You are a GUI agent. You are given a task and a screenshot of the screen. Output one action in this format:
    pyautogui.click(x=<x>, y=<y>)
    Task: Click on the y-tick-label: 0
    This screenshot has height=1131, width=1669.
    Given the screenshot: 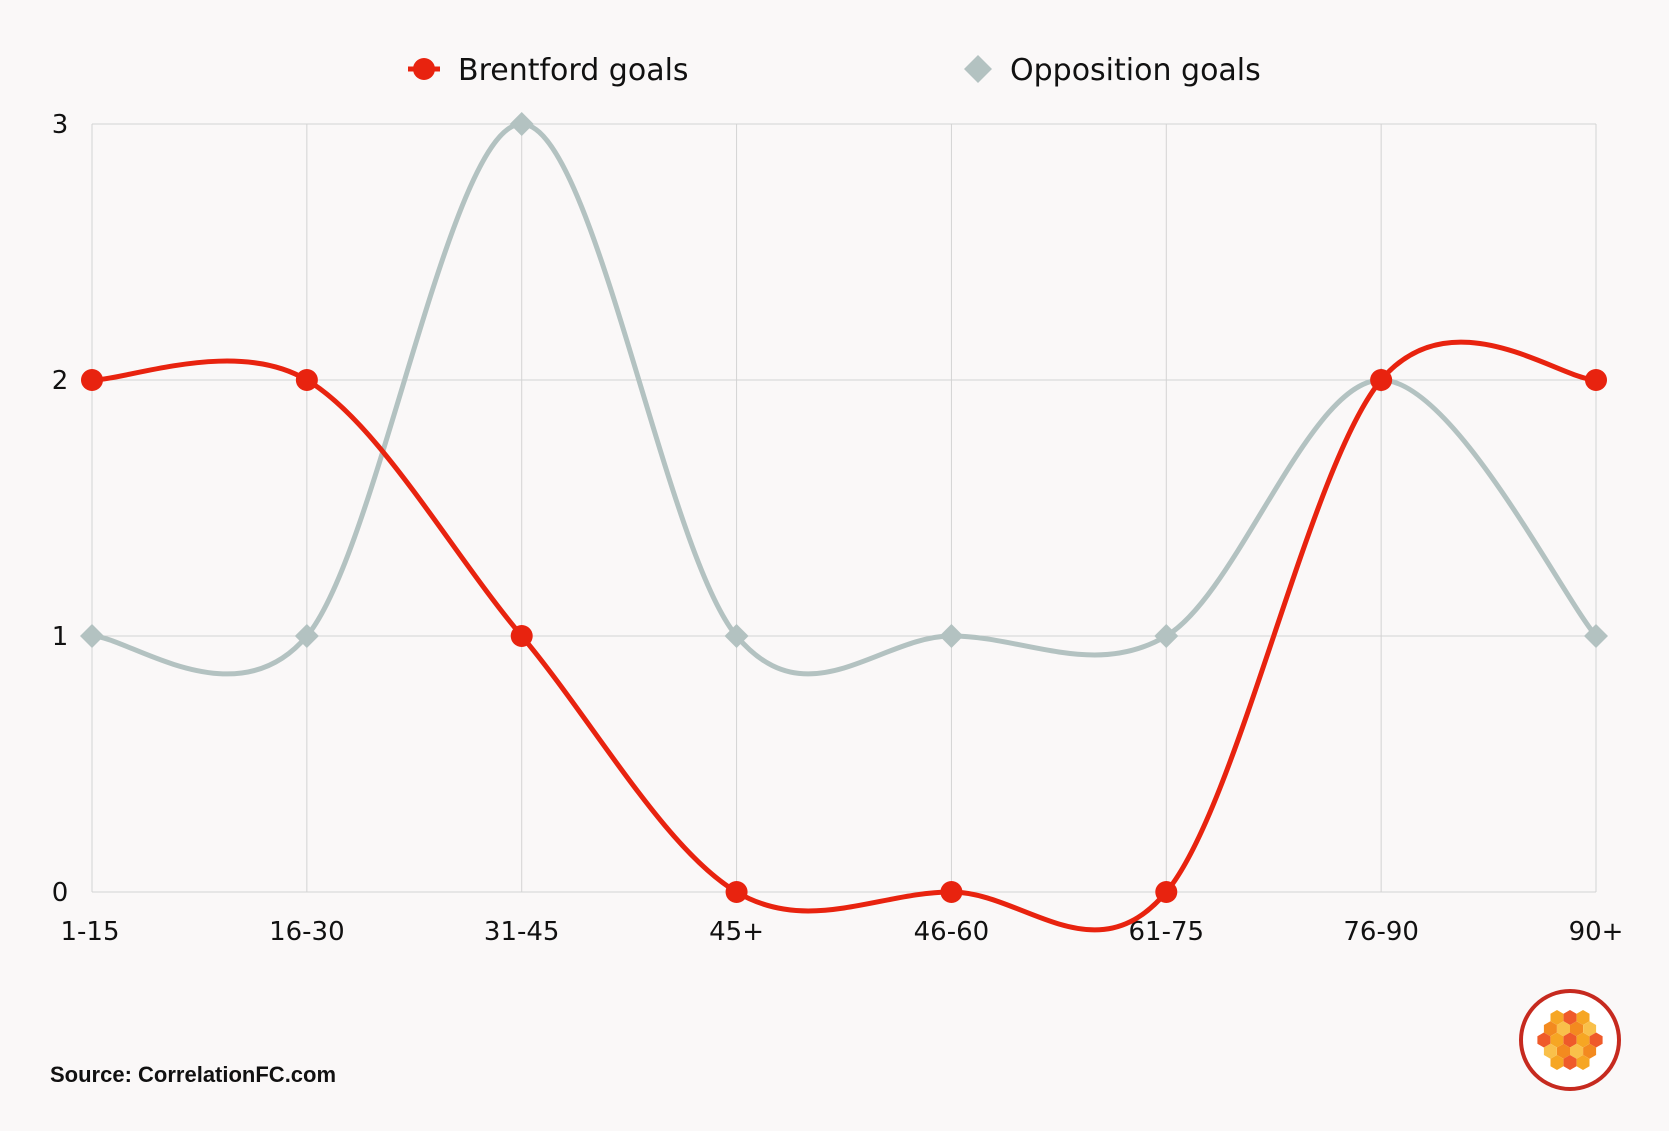 What is the action you would take?
    pyautogui.click(x=60, y=893)
    